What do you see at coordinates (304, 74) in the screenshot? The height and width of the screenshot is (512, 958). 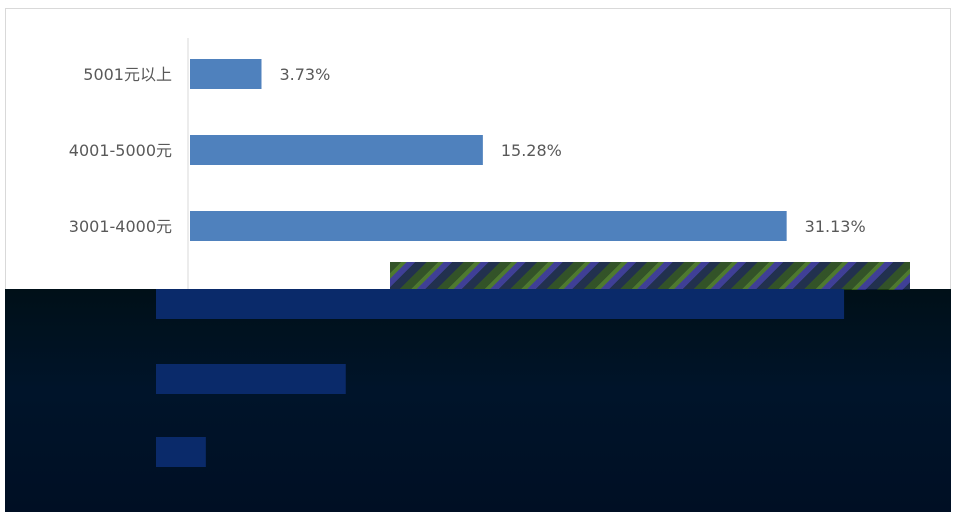 I see `data-label-0: 3.73%` at bounding box center [304, 74].